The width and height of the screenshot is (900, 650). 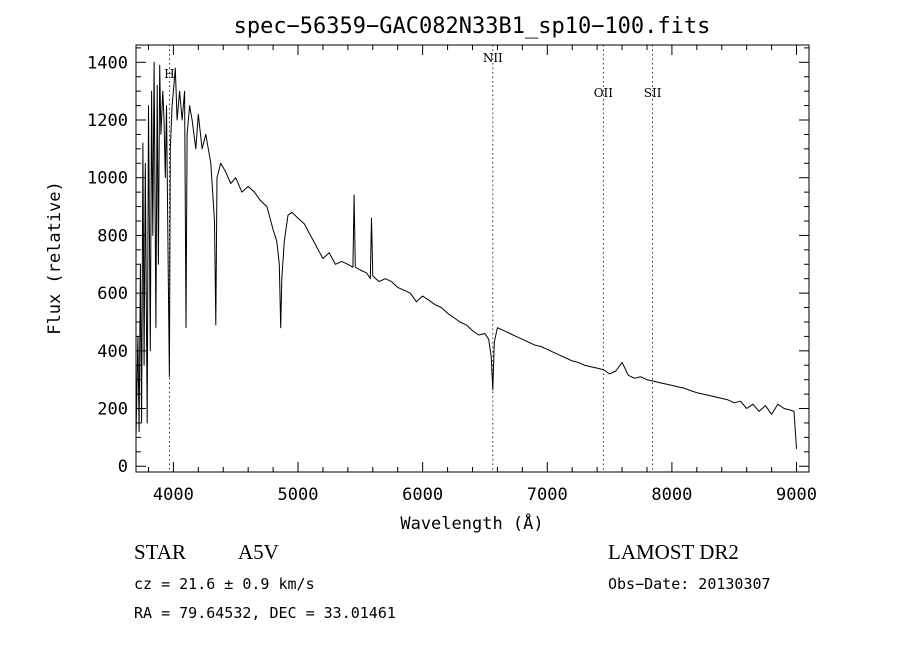 I want to click on line-marker-label: SII, so click(x=653, y=93).